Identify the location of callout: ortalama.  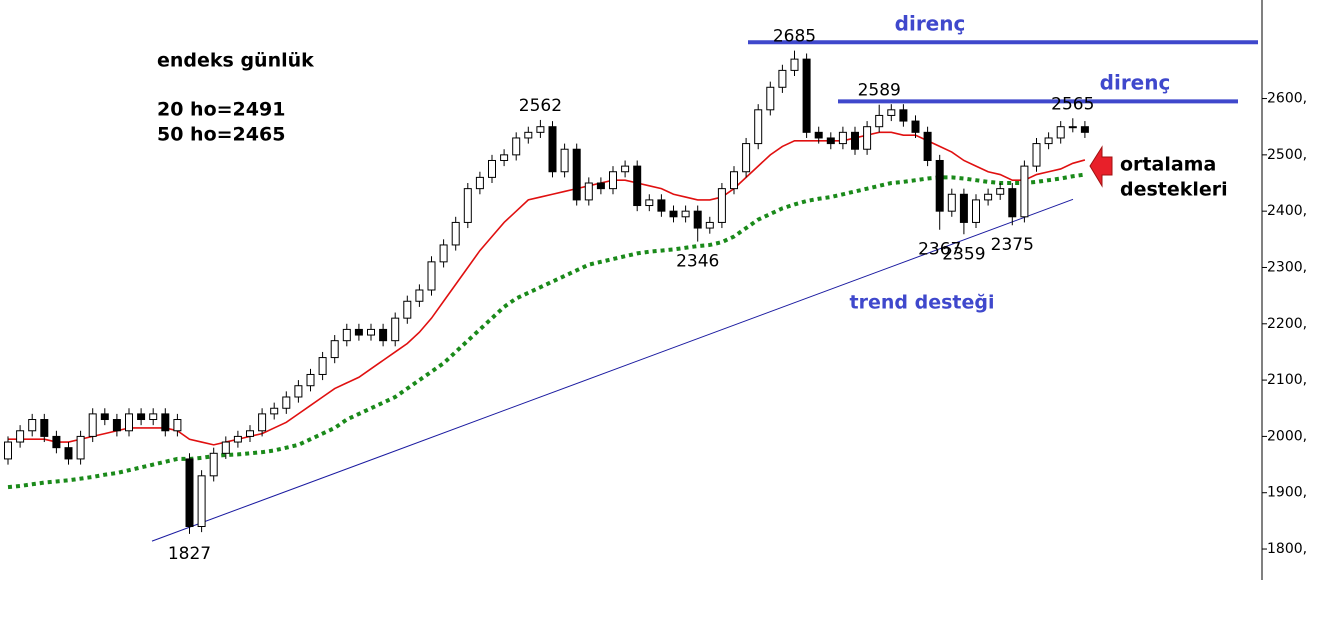
(1168, 165).